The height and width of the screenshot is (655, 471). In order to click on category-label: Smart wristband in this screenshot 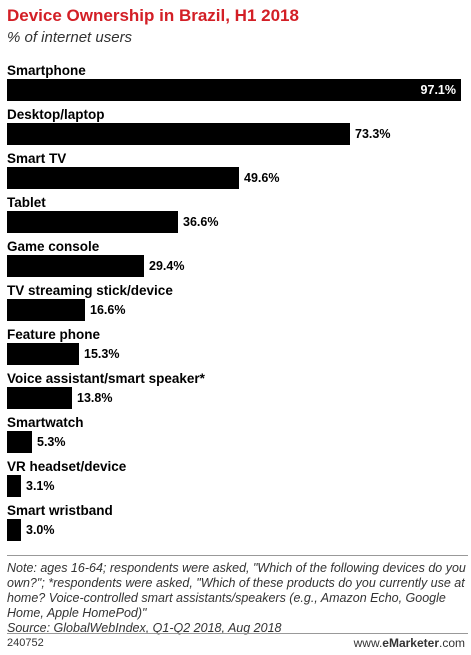, I will do `click(60, 510)`.